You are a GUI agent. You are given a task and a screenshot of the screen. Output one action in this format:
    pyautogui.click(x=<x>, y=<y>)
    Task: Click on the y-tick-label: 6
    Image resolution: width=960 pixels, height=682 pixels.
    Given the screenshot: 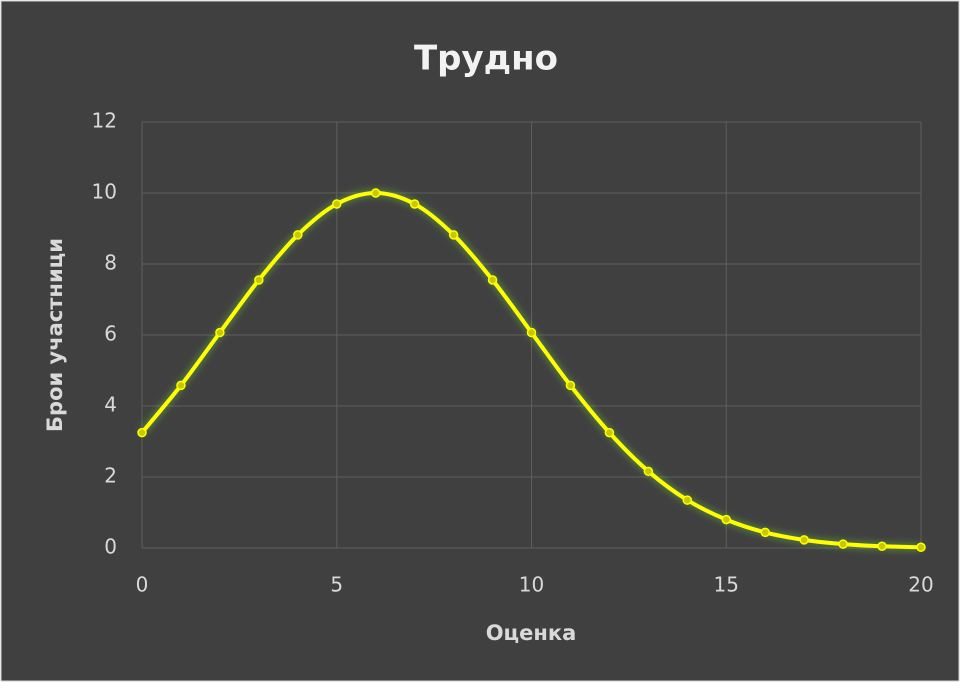 What is the action you would take?
    pyautogui.click(x=110, y=334)
    